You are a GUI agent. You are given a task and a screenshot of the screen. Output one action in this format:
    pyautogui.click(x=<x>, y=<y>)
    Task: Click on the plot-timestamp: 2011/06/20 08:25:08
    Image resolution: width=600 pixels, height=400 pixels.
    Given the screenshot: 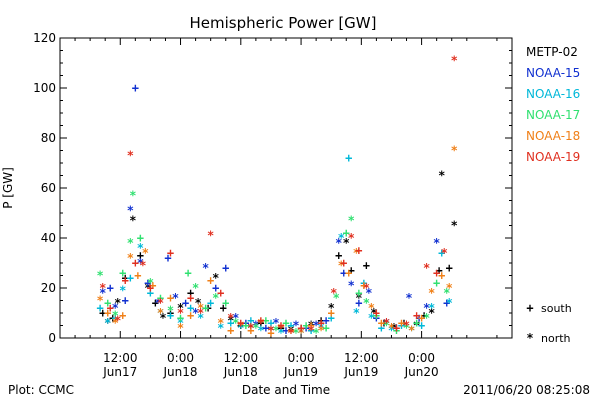 What is the action you would take?
    pyautogui.click(x=526, y=390)
    